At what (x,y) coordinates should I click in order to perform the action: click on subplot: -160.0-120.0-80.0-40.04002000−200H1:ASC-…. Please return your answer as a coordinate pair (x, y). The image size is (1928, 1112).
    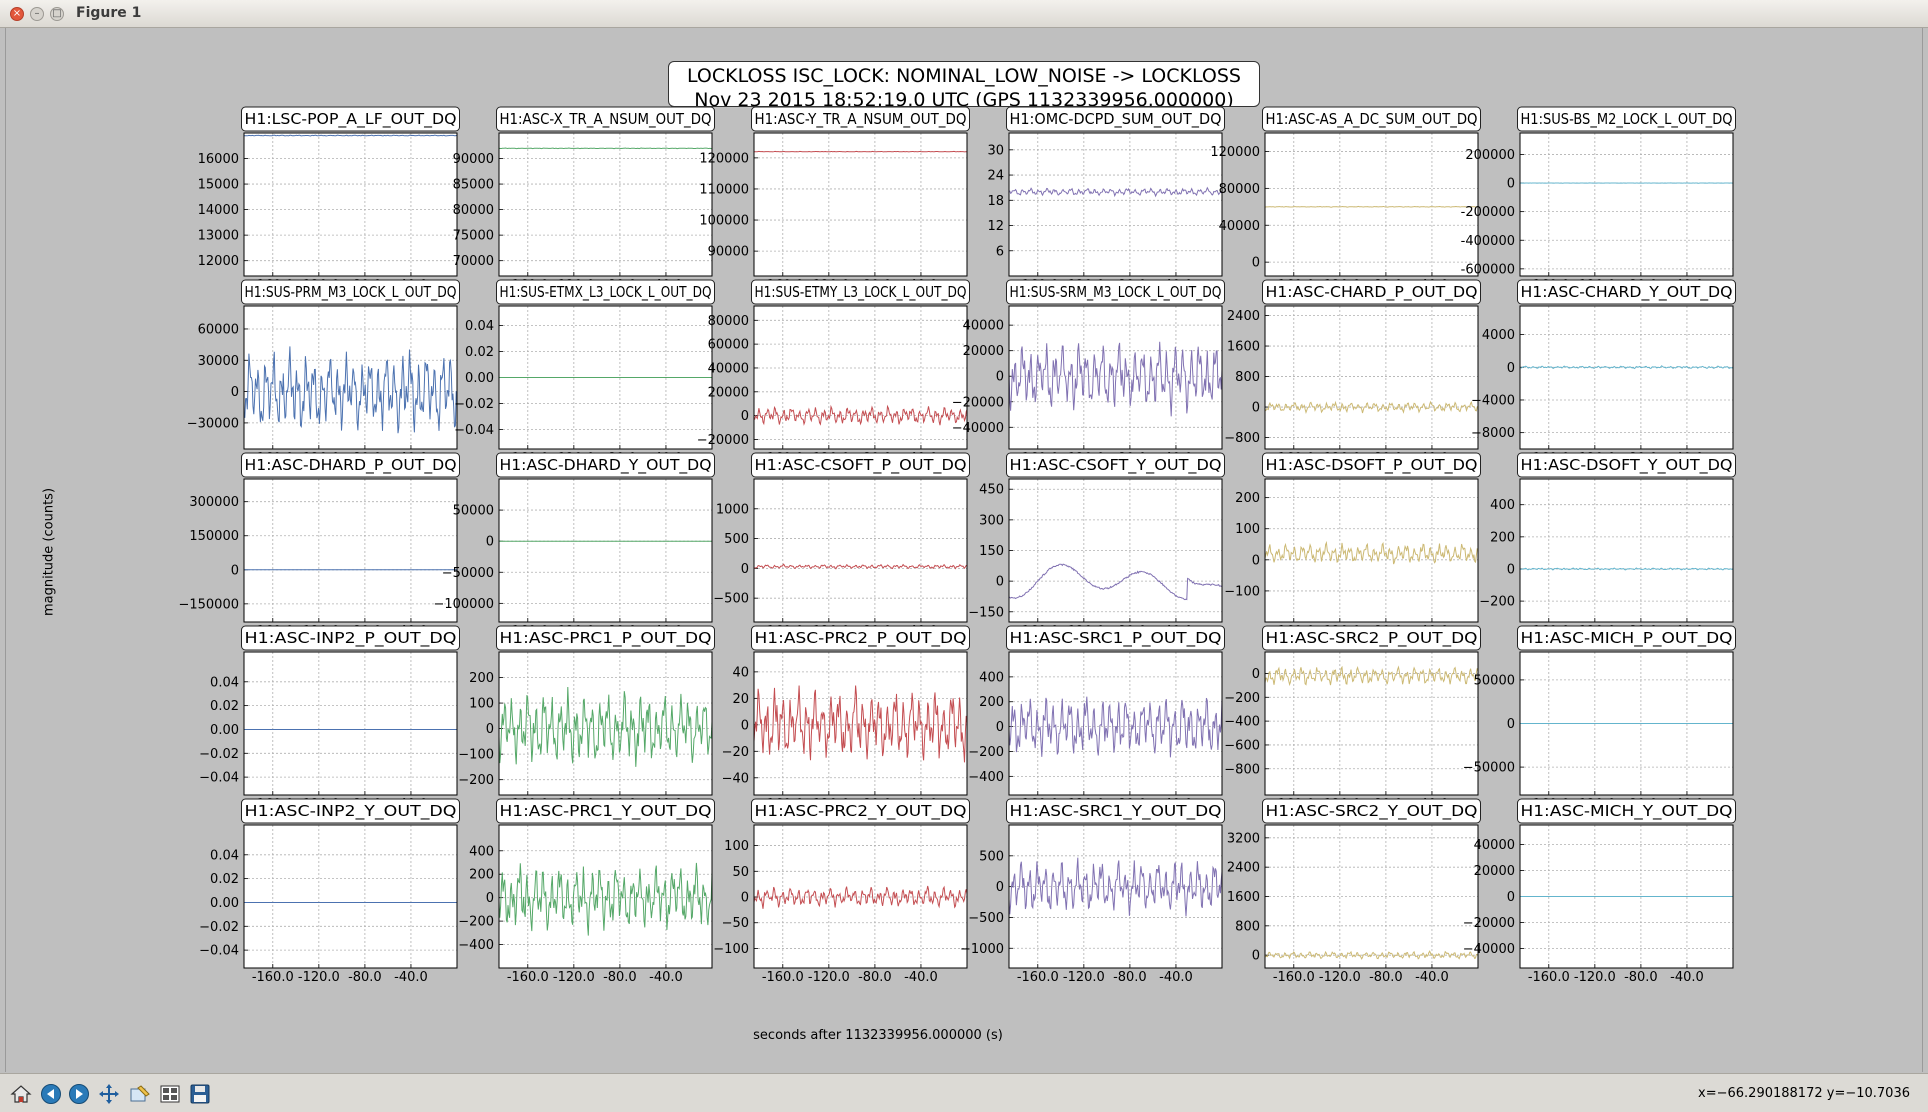
    Looking at the image, I should click on (1607, 545).